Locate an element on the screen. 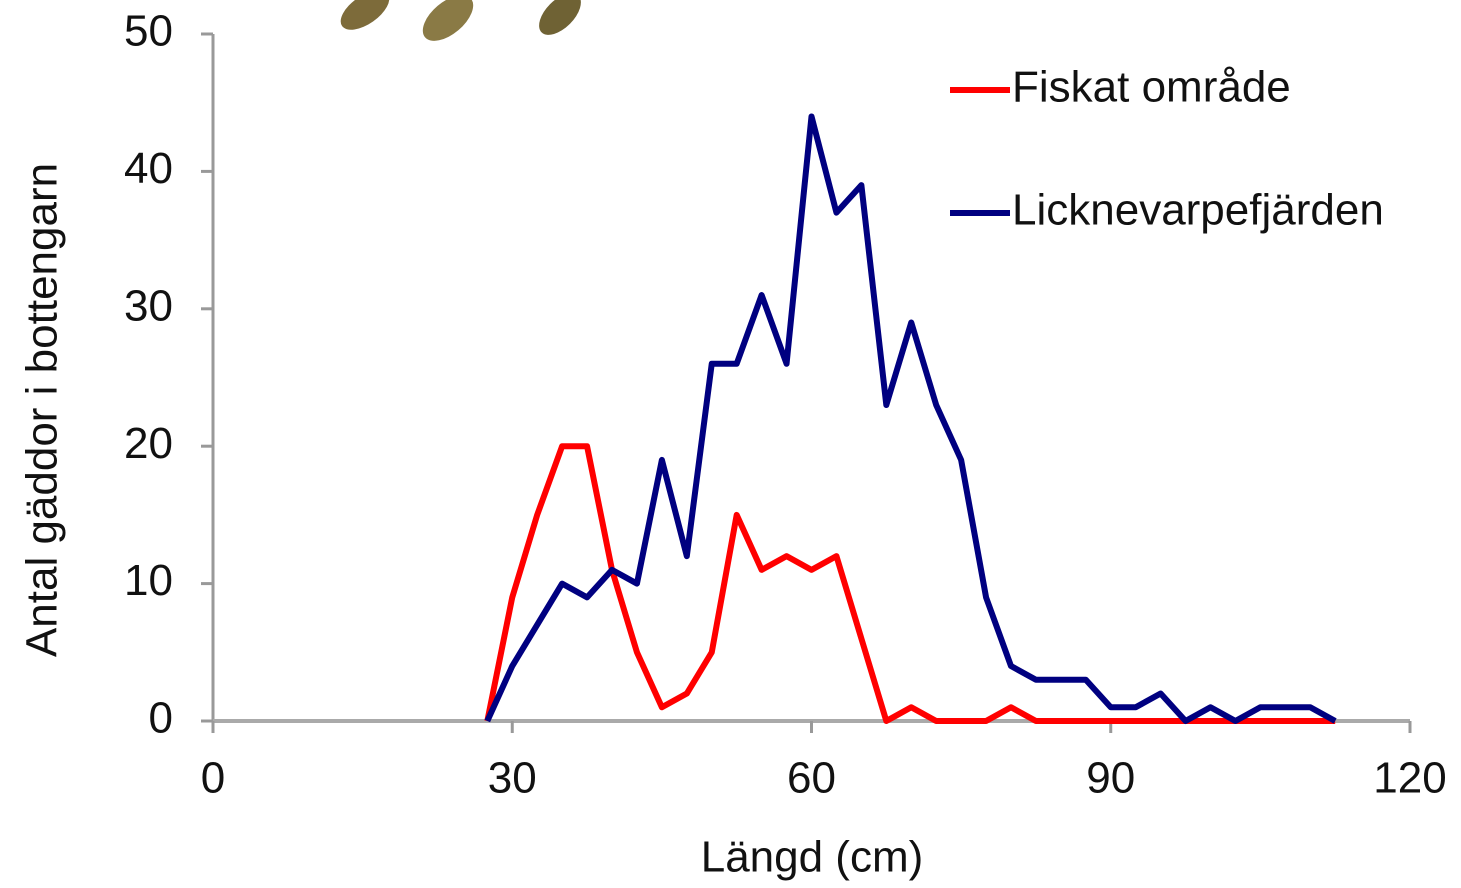 The width and height of the screenshot is (1461, 888). legend-label: Licknevarpefjärden is located at coordinates (1198, 210).